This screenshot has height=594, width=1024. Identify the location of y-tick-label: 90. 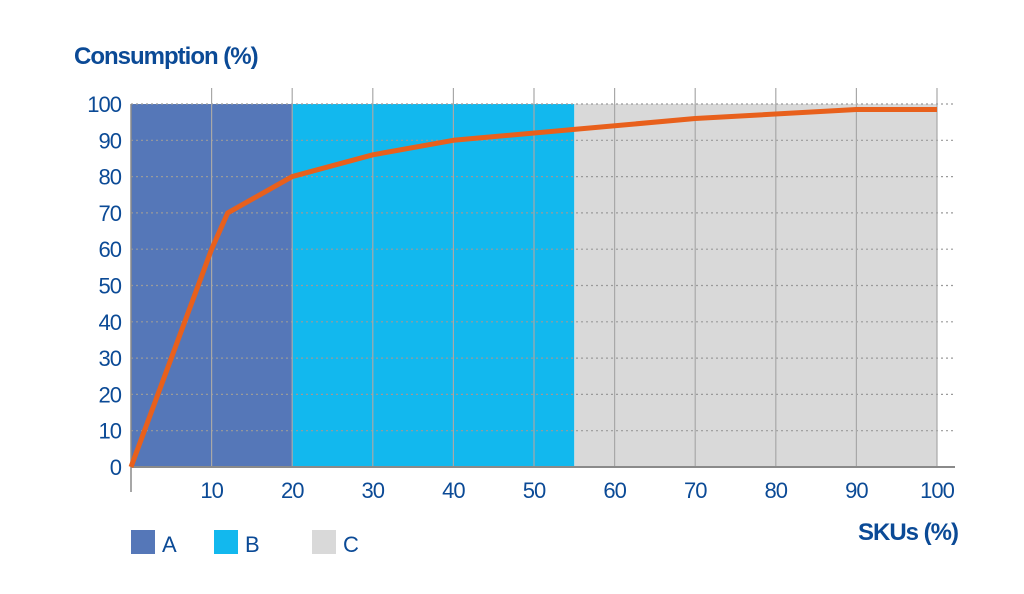
(110, 140).